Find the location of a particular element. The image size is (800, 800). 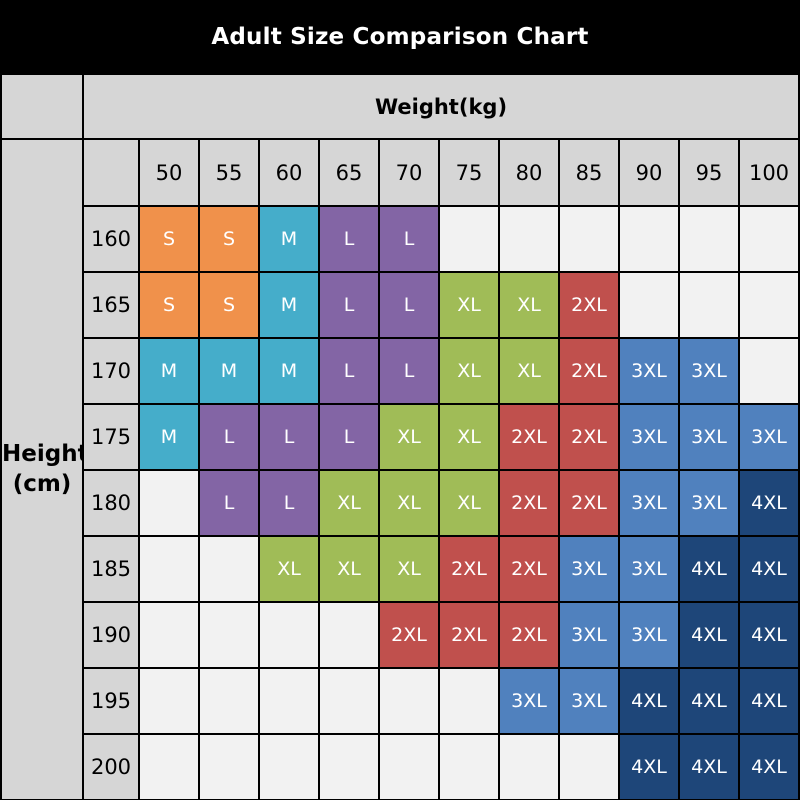

blank-header-cell is located at coordinates (111, 172).